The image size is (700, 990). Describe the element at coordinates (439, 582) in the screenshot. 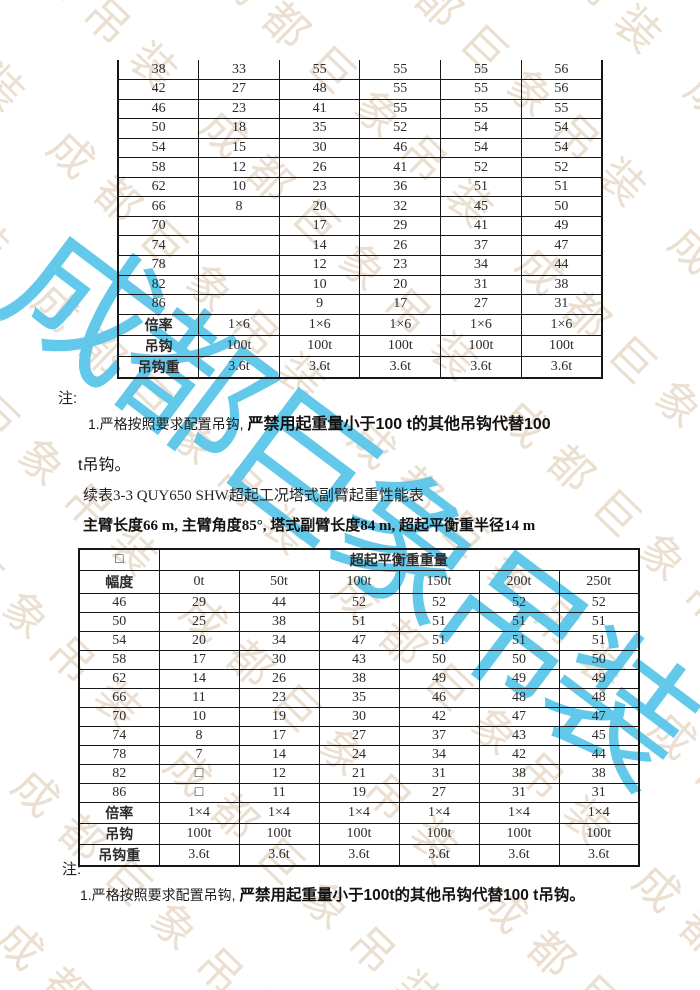

I see `column-header-cell: 150t` at that location.